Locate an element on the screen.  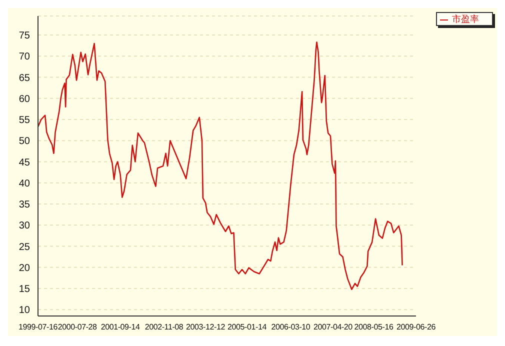
y-tick-label: 20 is located at coordinates (24, 268).